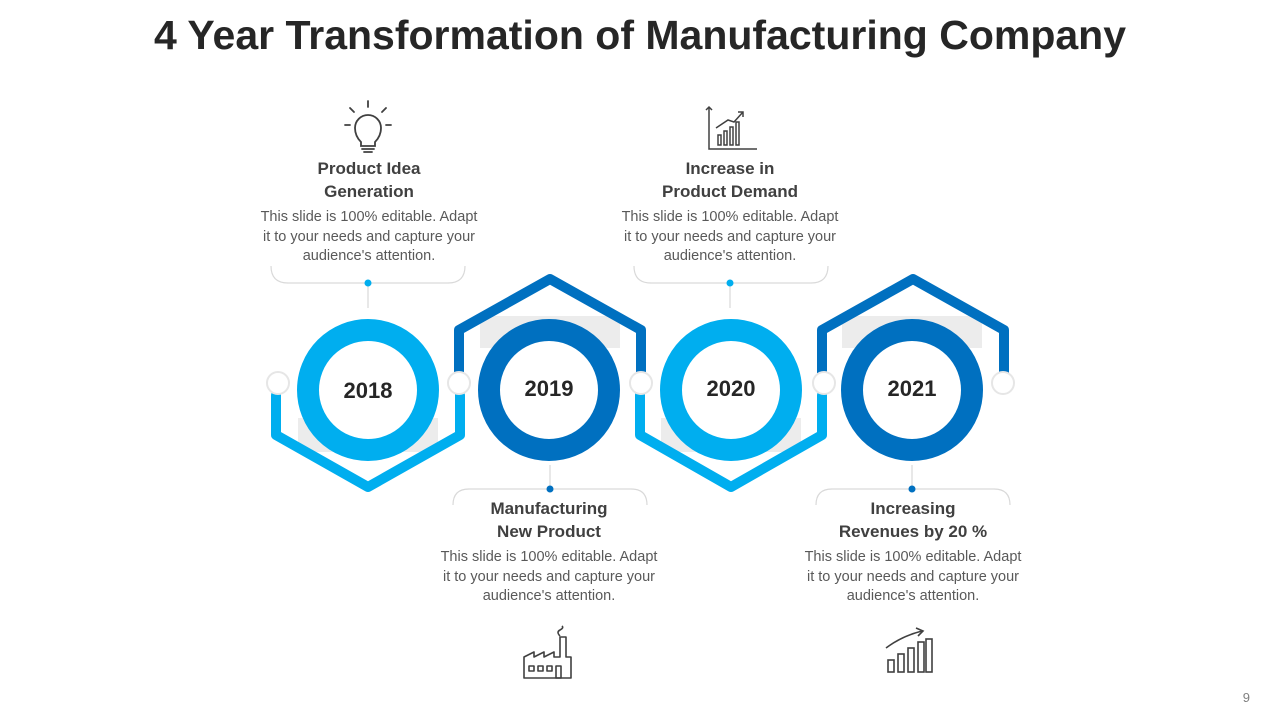 This screenshot has width=1280, height=720. I want to click on growth-chart-icon, so click(731, 127).